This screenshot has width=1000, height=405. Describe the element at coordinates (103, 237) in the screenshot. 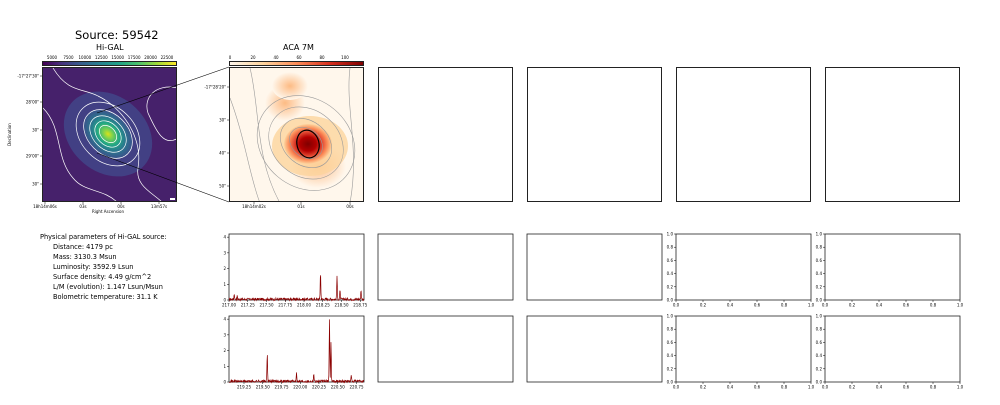

I see `params-heading: Physical parameters of Hi-GAL source:` at that location.